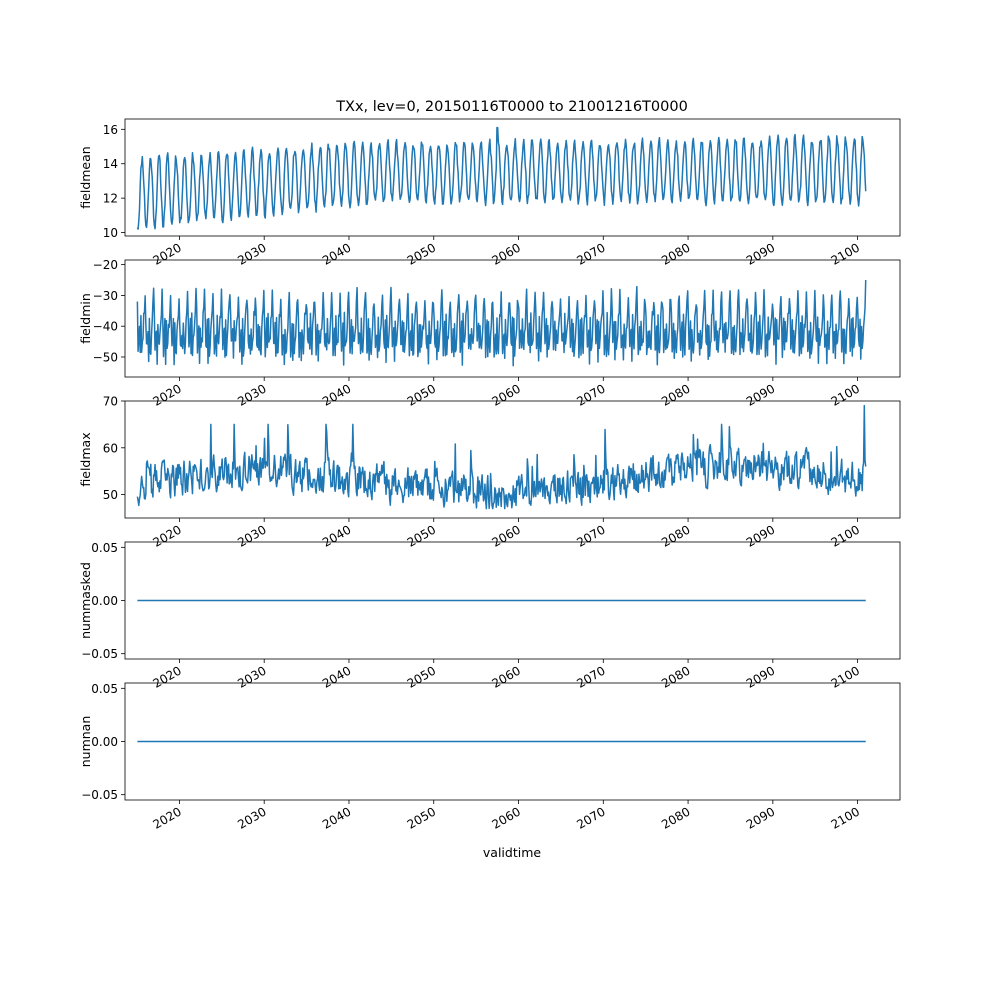 The width and height of the screenshot is (1000, 1000). I want to click on y-axis-label: fieldmax, so click(85, 459).